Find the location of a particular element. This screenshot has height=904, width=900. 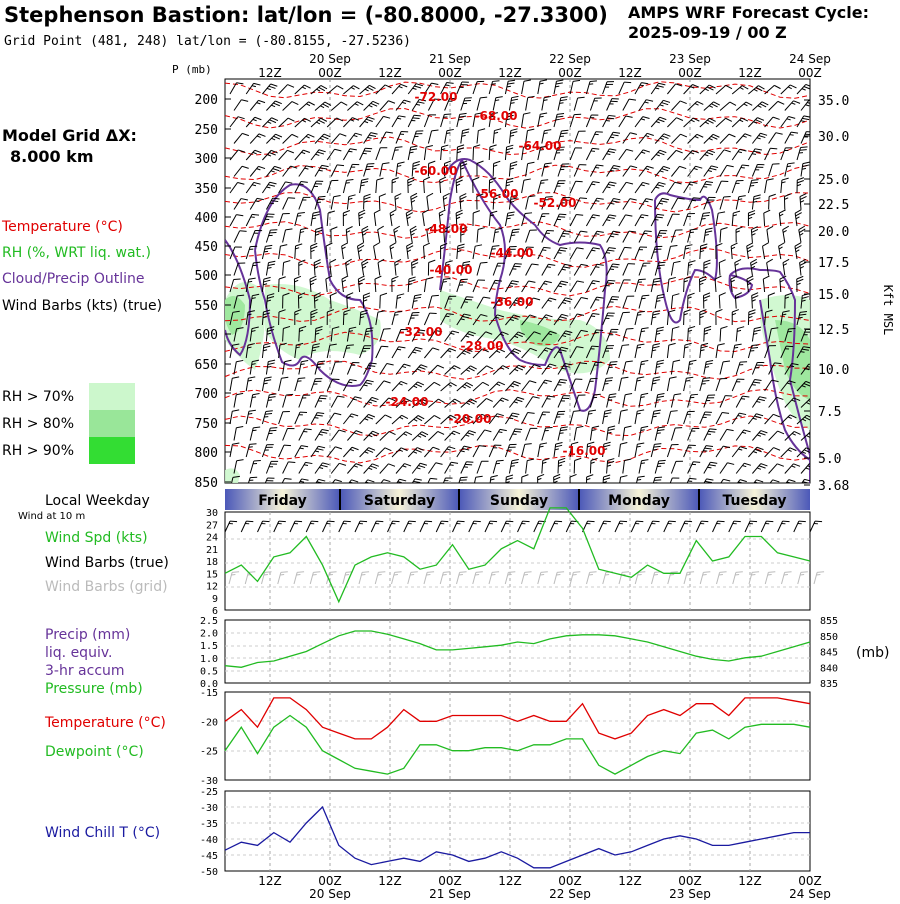

rh-key: RH > 70% RH > 80% RH > 90% is located at coordinates (68, 423).